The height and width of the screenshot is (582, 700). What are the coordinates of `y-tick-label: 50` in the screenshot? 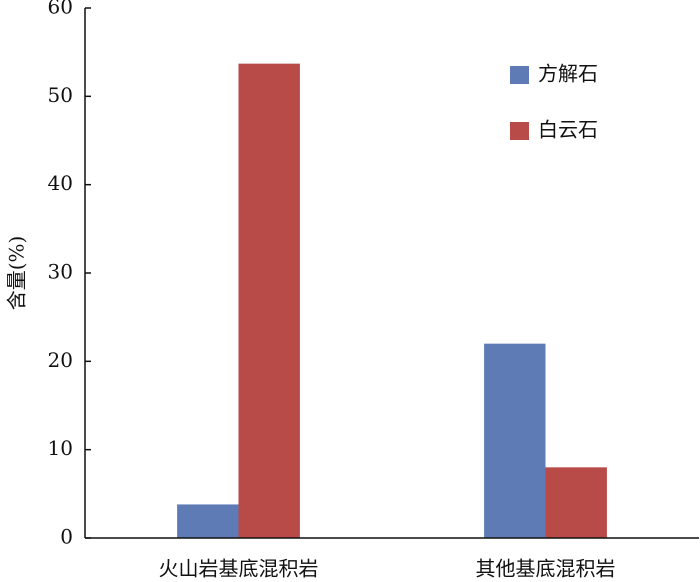 It's located at (60, 95).